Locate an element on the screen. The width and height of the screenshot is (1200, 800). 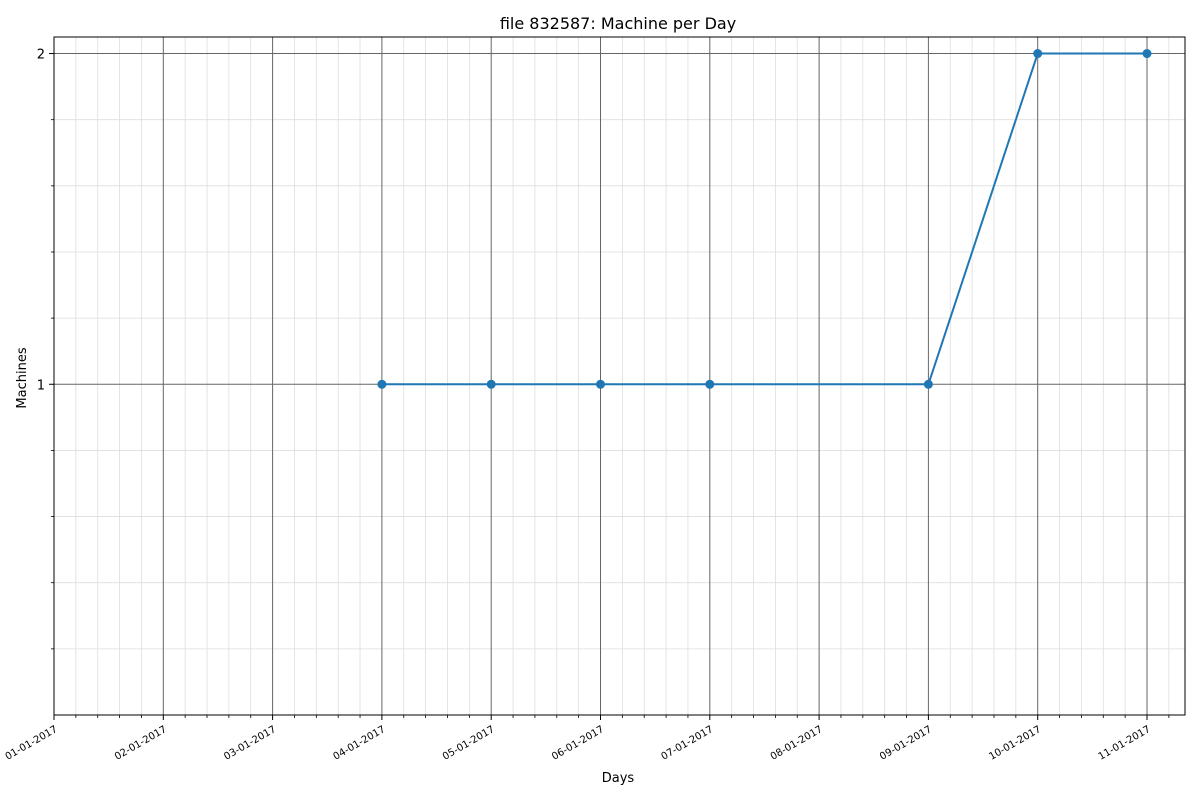
x-tick-label: 08-01-2017 is located at coordinates (797, 743).